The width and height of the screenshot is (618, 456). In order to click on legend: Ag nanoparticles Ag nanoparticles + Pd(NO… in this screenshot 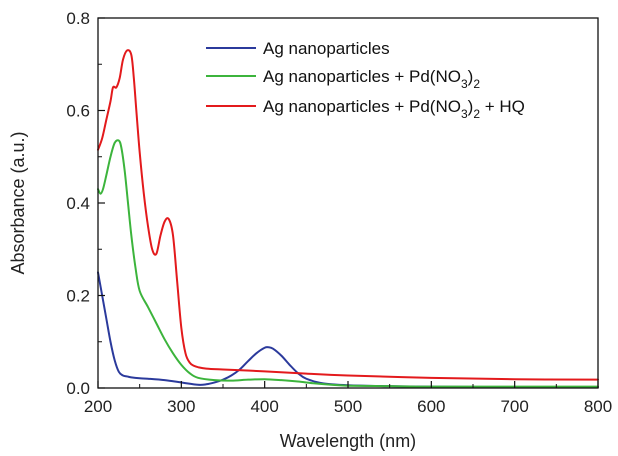, I will do `click(365, 80)`.